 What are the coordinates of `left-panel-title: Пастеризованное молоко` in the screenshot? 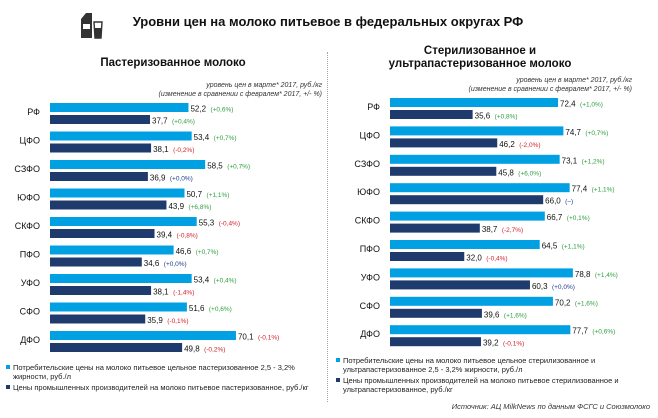 It's located at (173, 63).